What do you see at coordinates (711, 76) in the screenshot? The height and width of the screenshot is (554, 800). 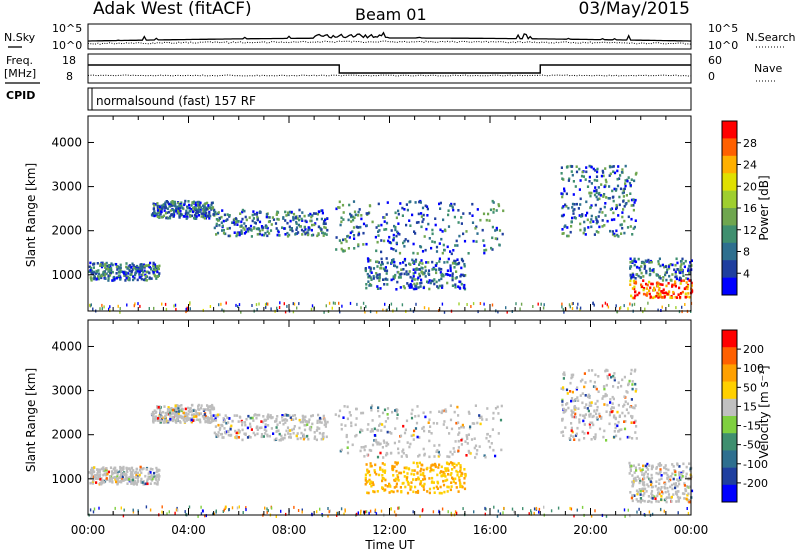 I see `nave-tick-low: 0` at bounding box center [711, 76].